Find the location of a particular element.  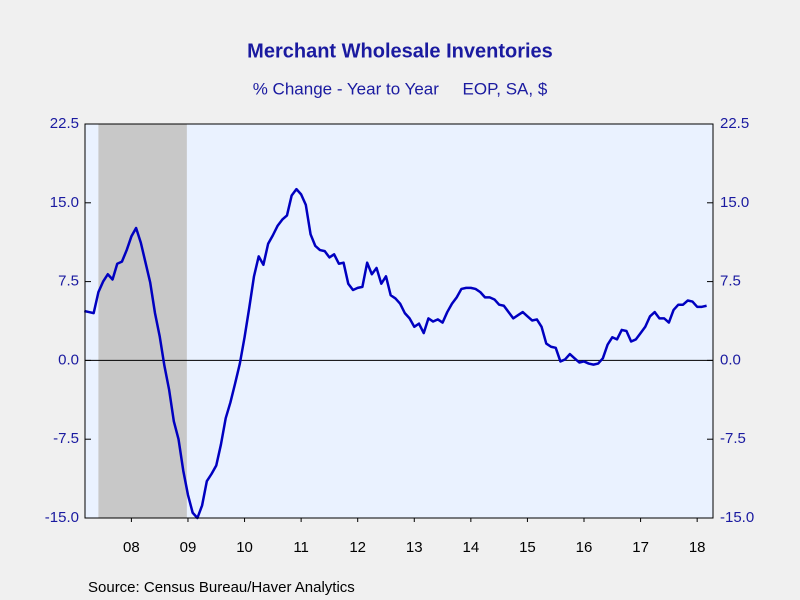

y-tick-label: 22.5 is located at coordinates (64, 123).